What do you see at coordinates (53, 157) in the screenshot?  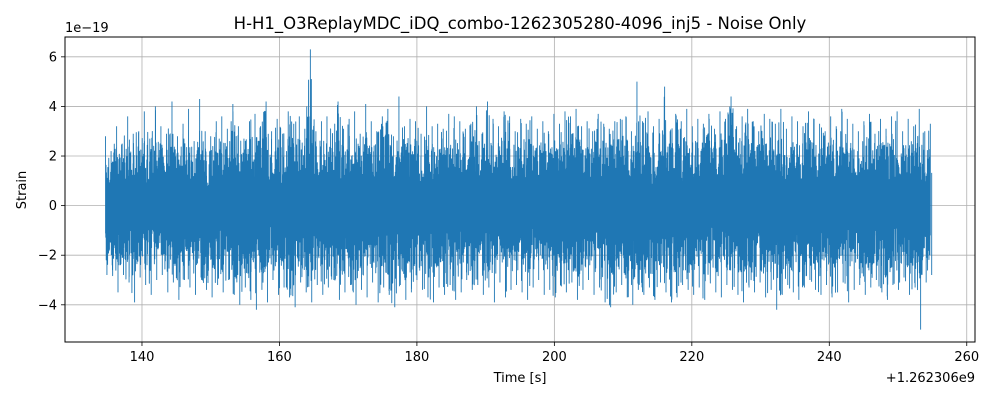 I see `y-tick-label: 2` at bounding box center [53, 157].